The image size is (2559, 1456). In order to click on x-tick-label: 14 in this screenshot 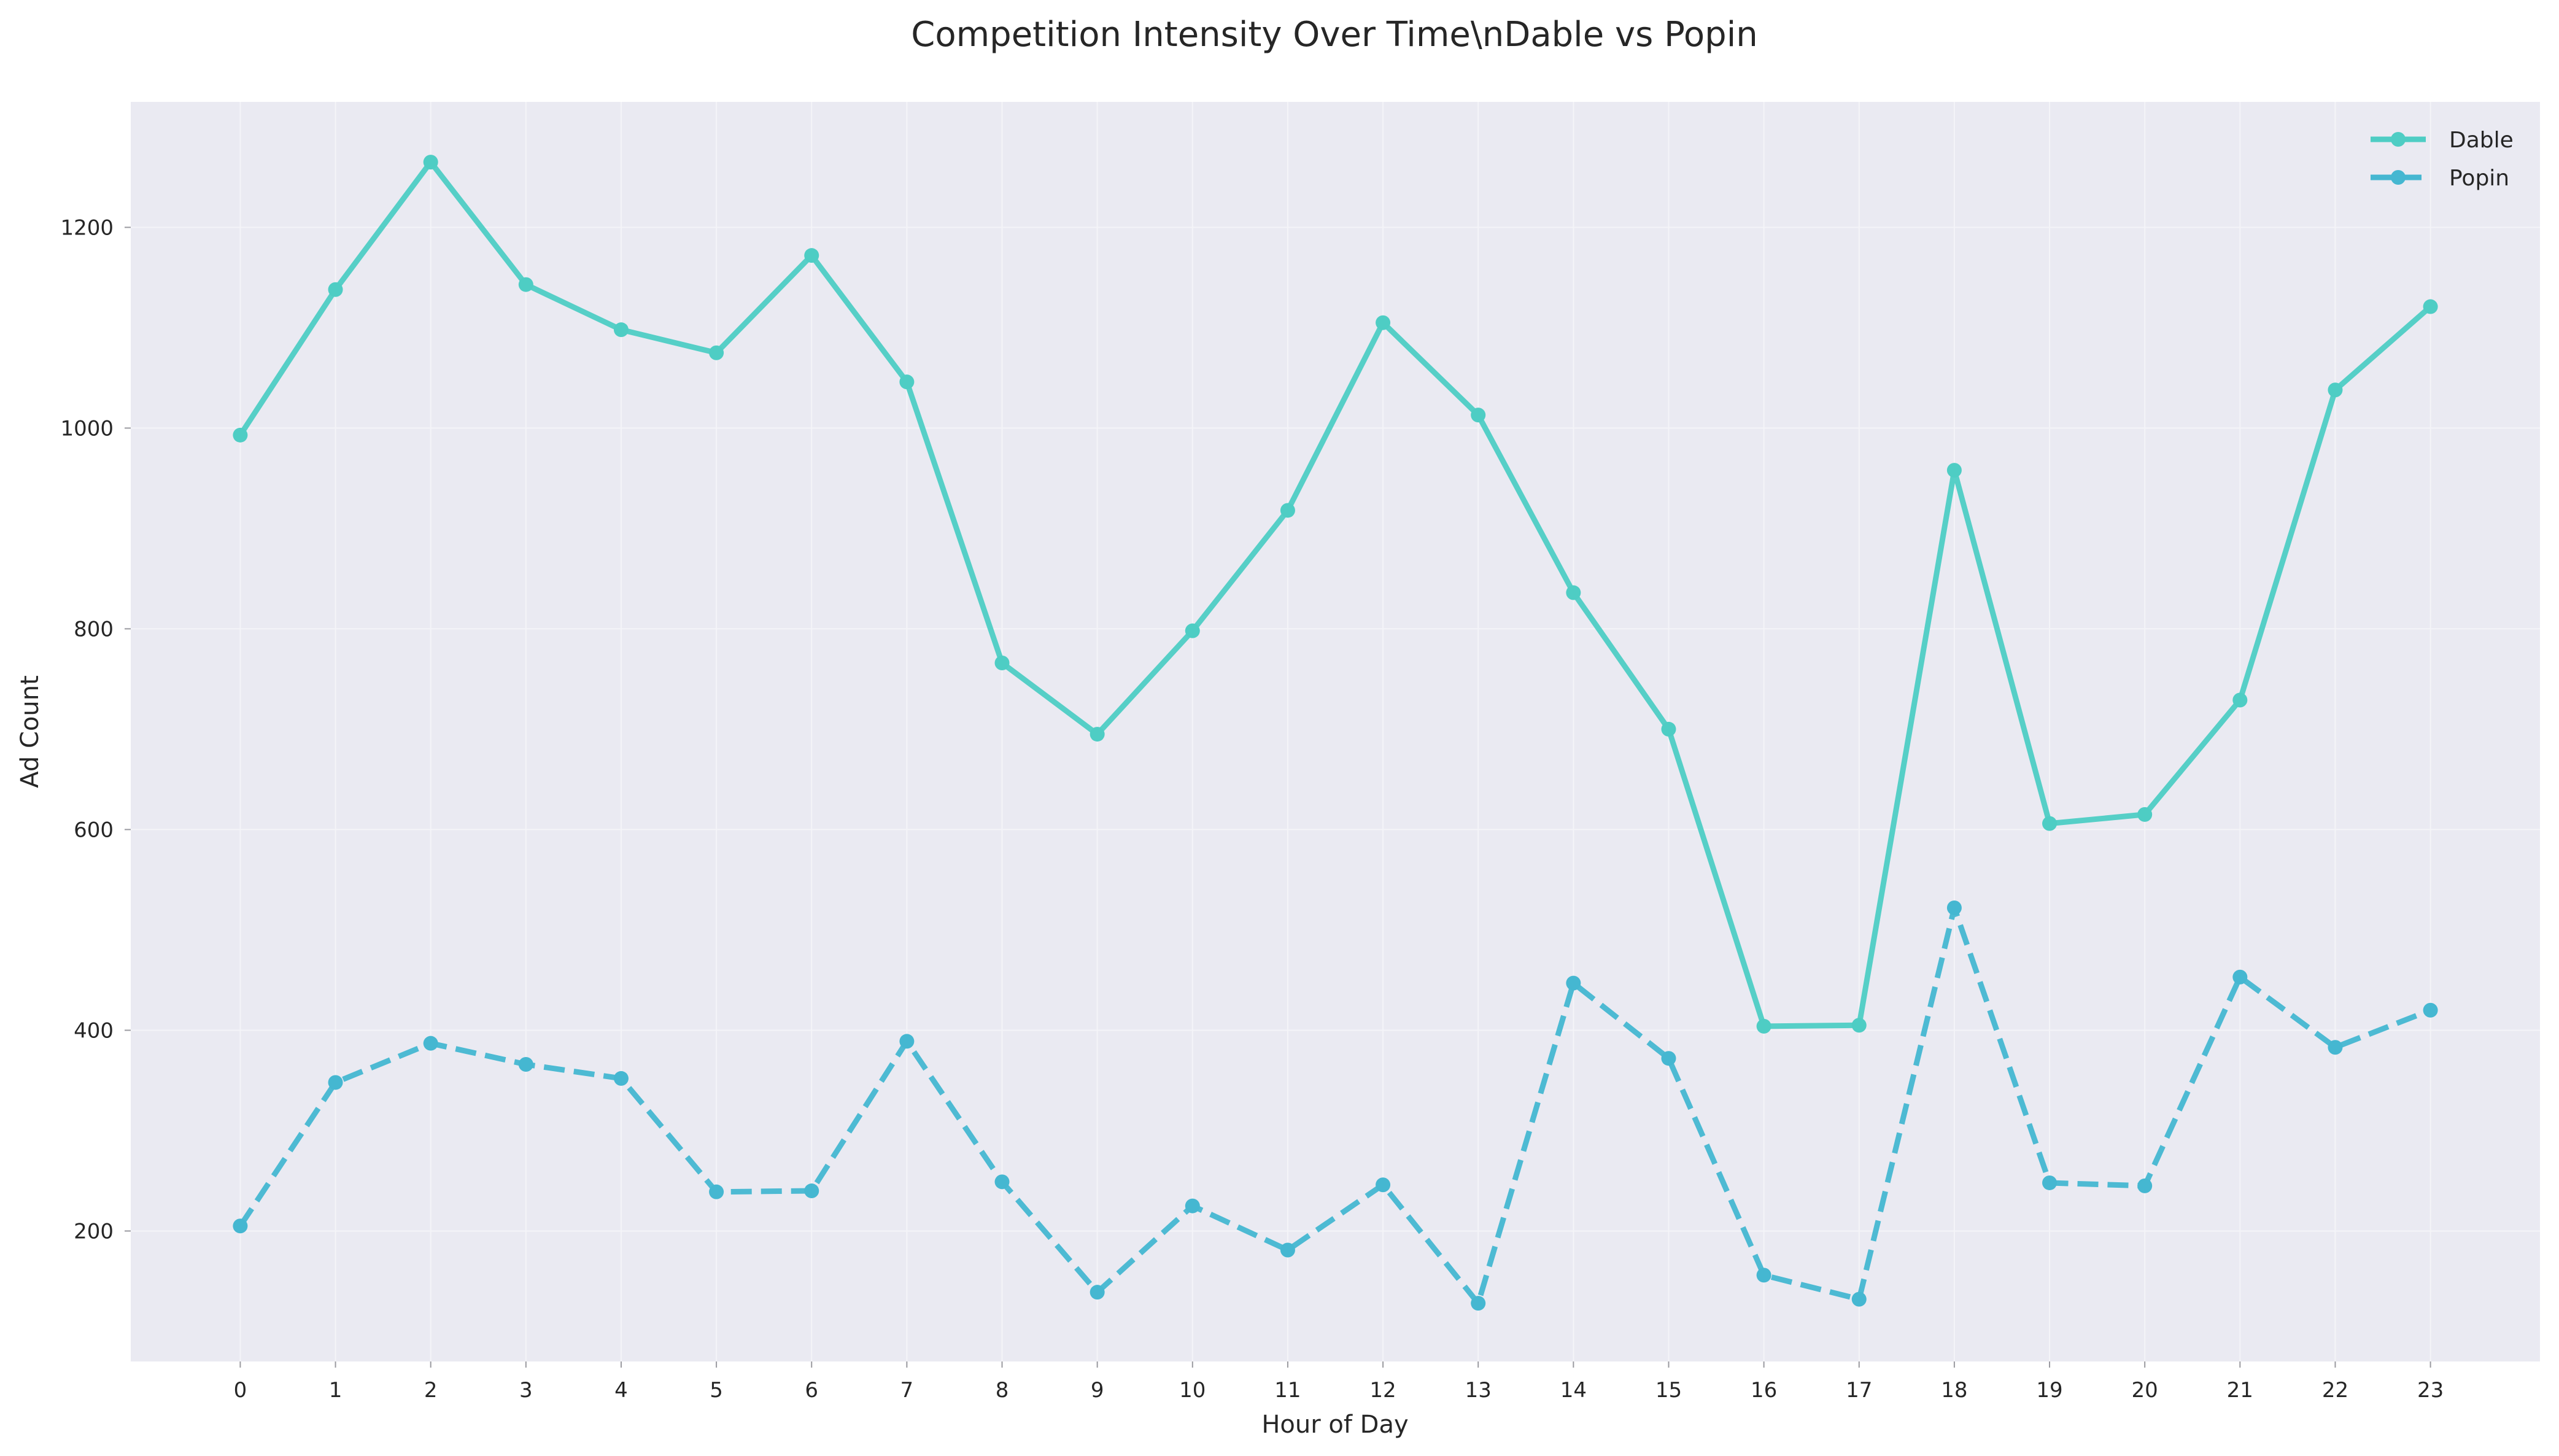, I will do `click(1573, 1390)`.